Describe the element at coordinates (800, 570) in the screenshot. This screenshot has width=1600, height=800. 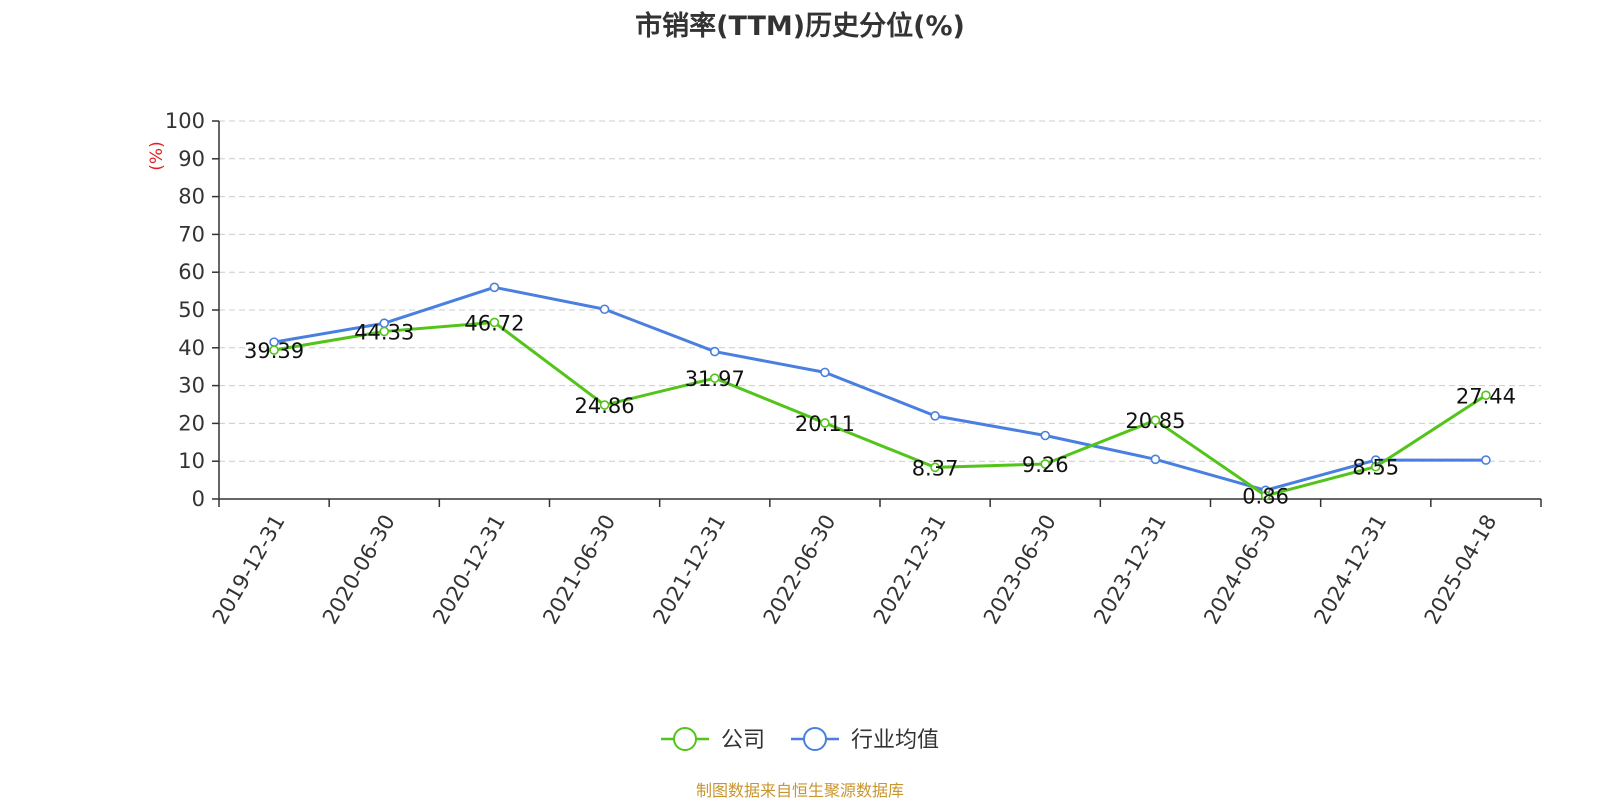
I see `x-tick-label: 2022-06-30` at that location.